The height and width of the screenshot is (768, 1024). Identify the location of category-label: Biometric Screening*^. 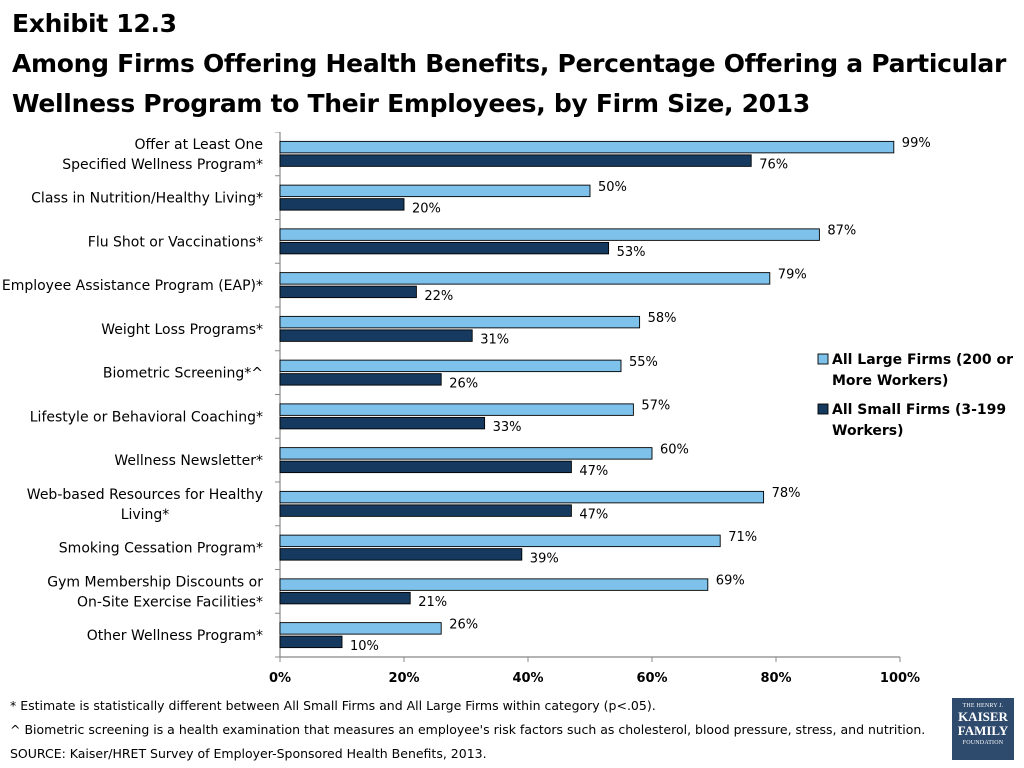
(183, 374).